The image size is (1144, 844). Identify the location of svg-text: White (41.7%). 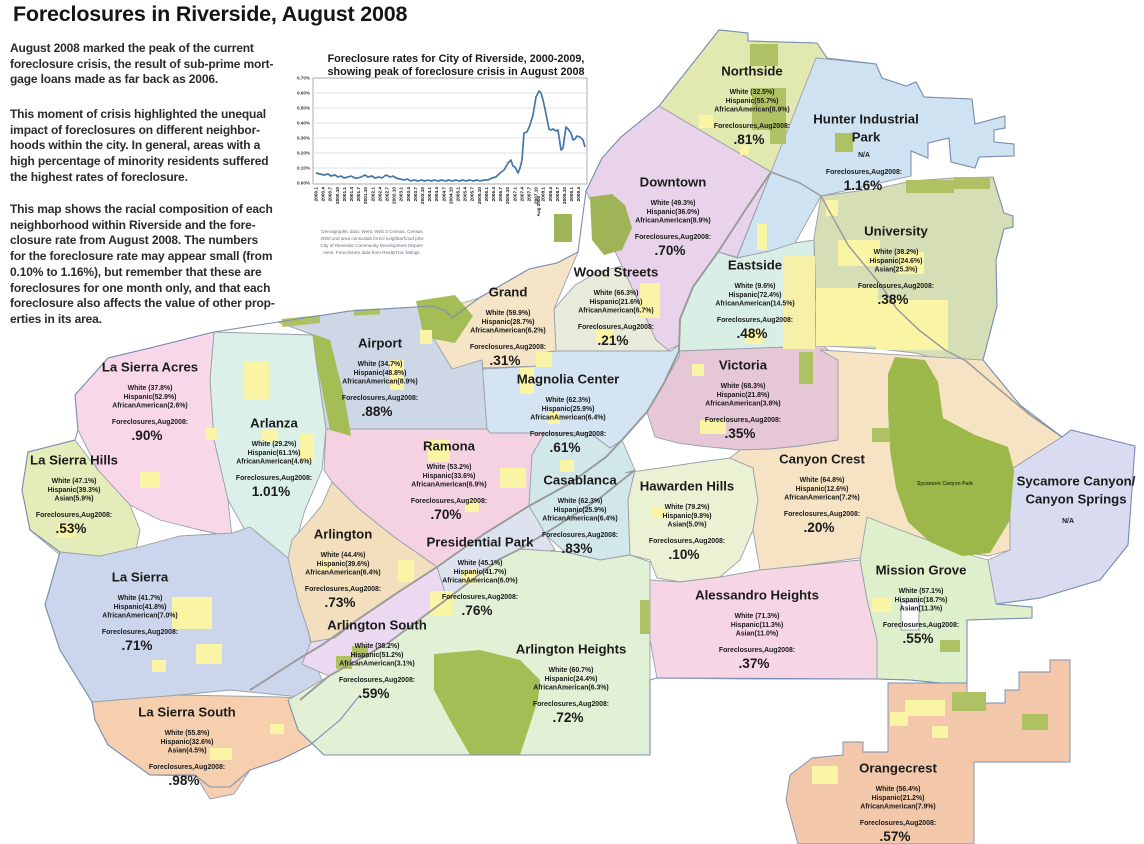
(140, 598).